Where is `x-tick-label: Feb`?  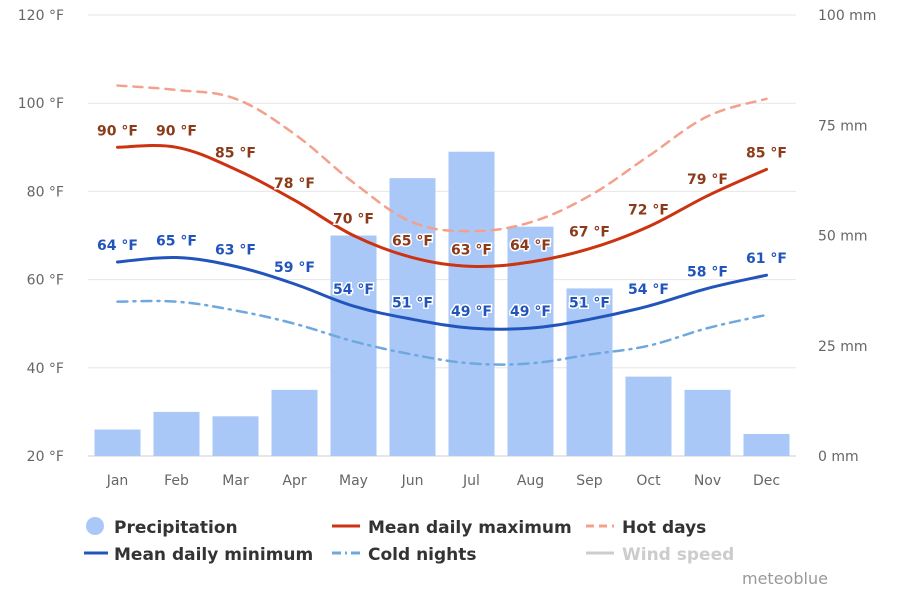
x-tick-label: Feb is located at coordinates (176, 481).